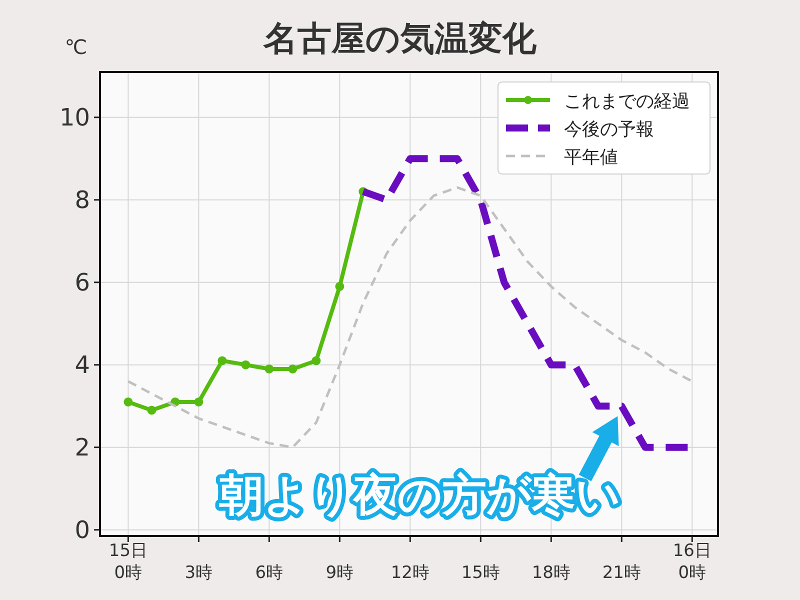 Image resolution: width=800 pixels, height=600 pixels. I want to click on legend-label: 平年値, so click(591, 157).